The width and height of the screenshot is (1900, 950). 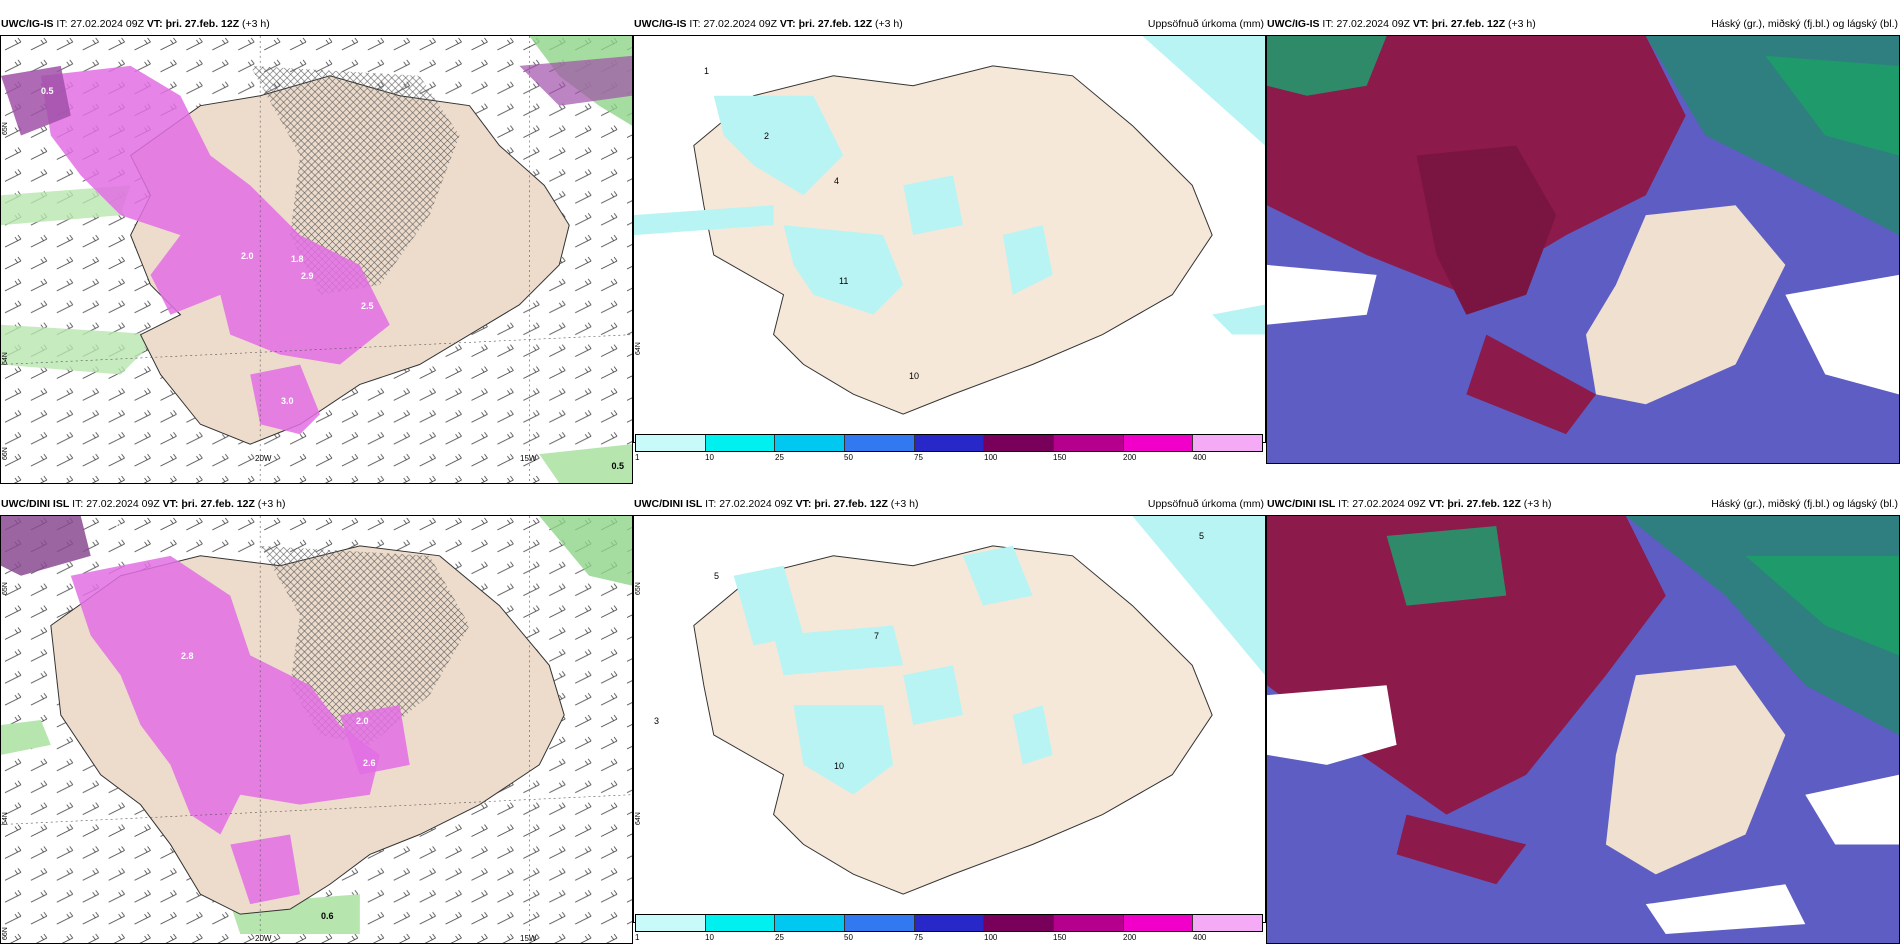 I want to click on map-accum-precip: 5 7 10 3 5, so click(x=949, y=719).